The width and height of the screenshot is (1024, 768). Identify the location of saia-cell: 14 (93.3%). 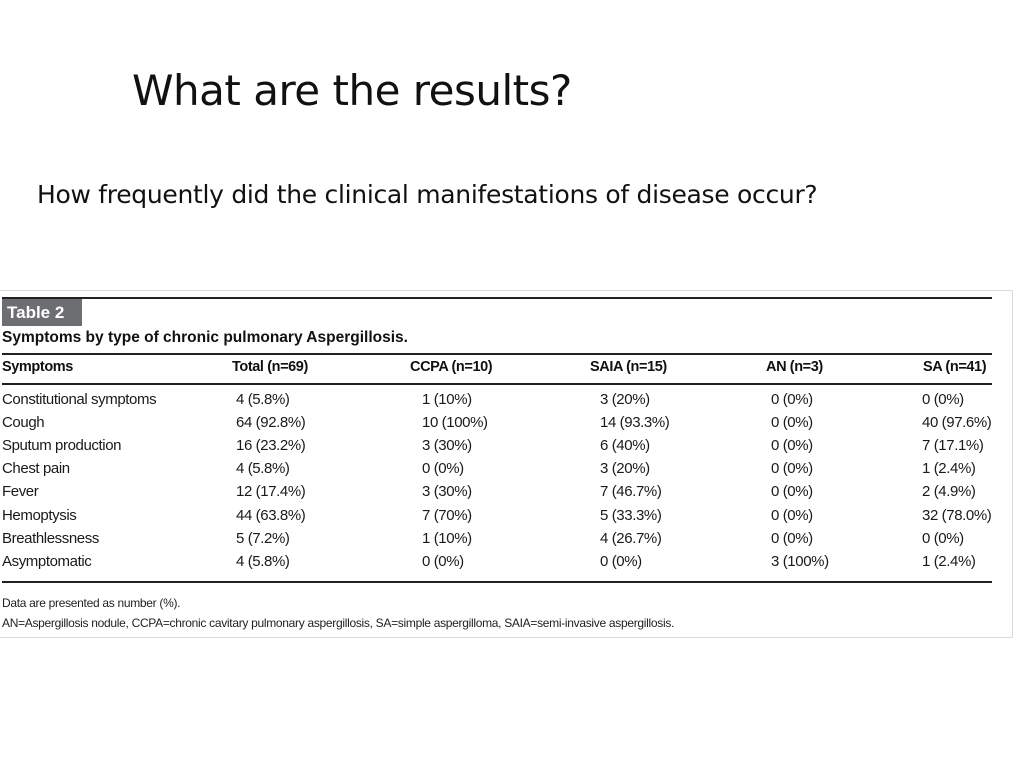
(635, 422).